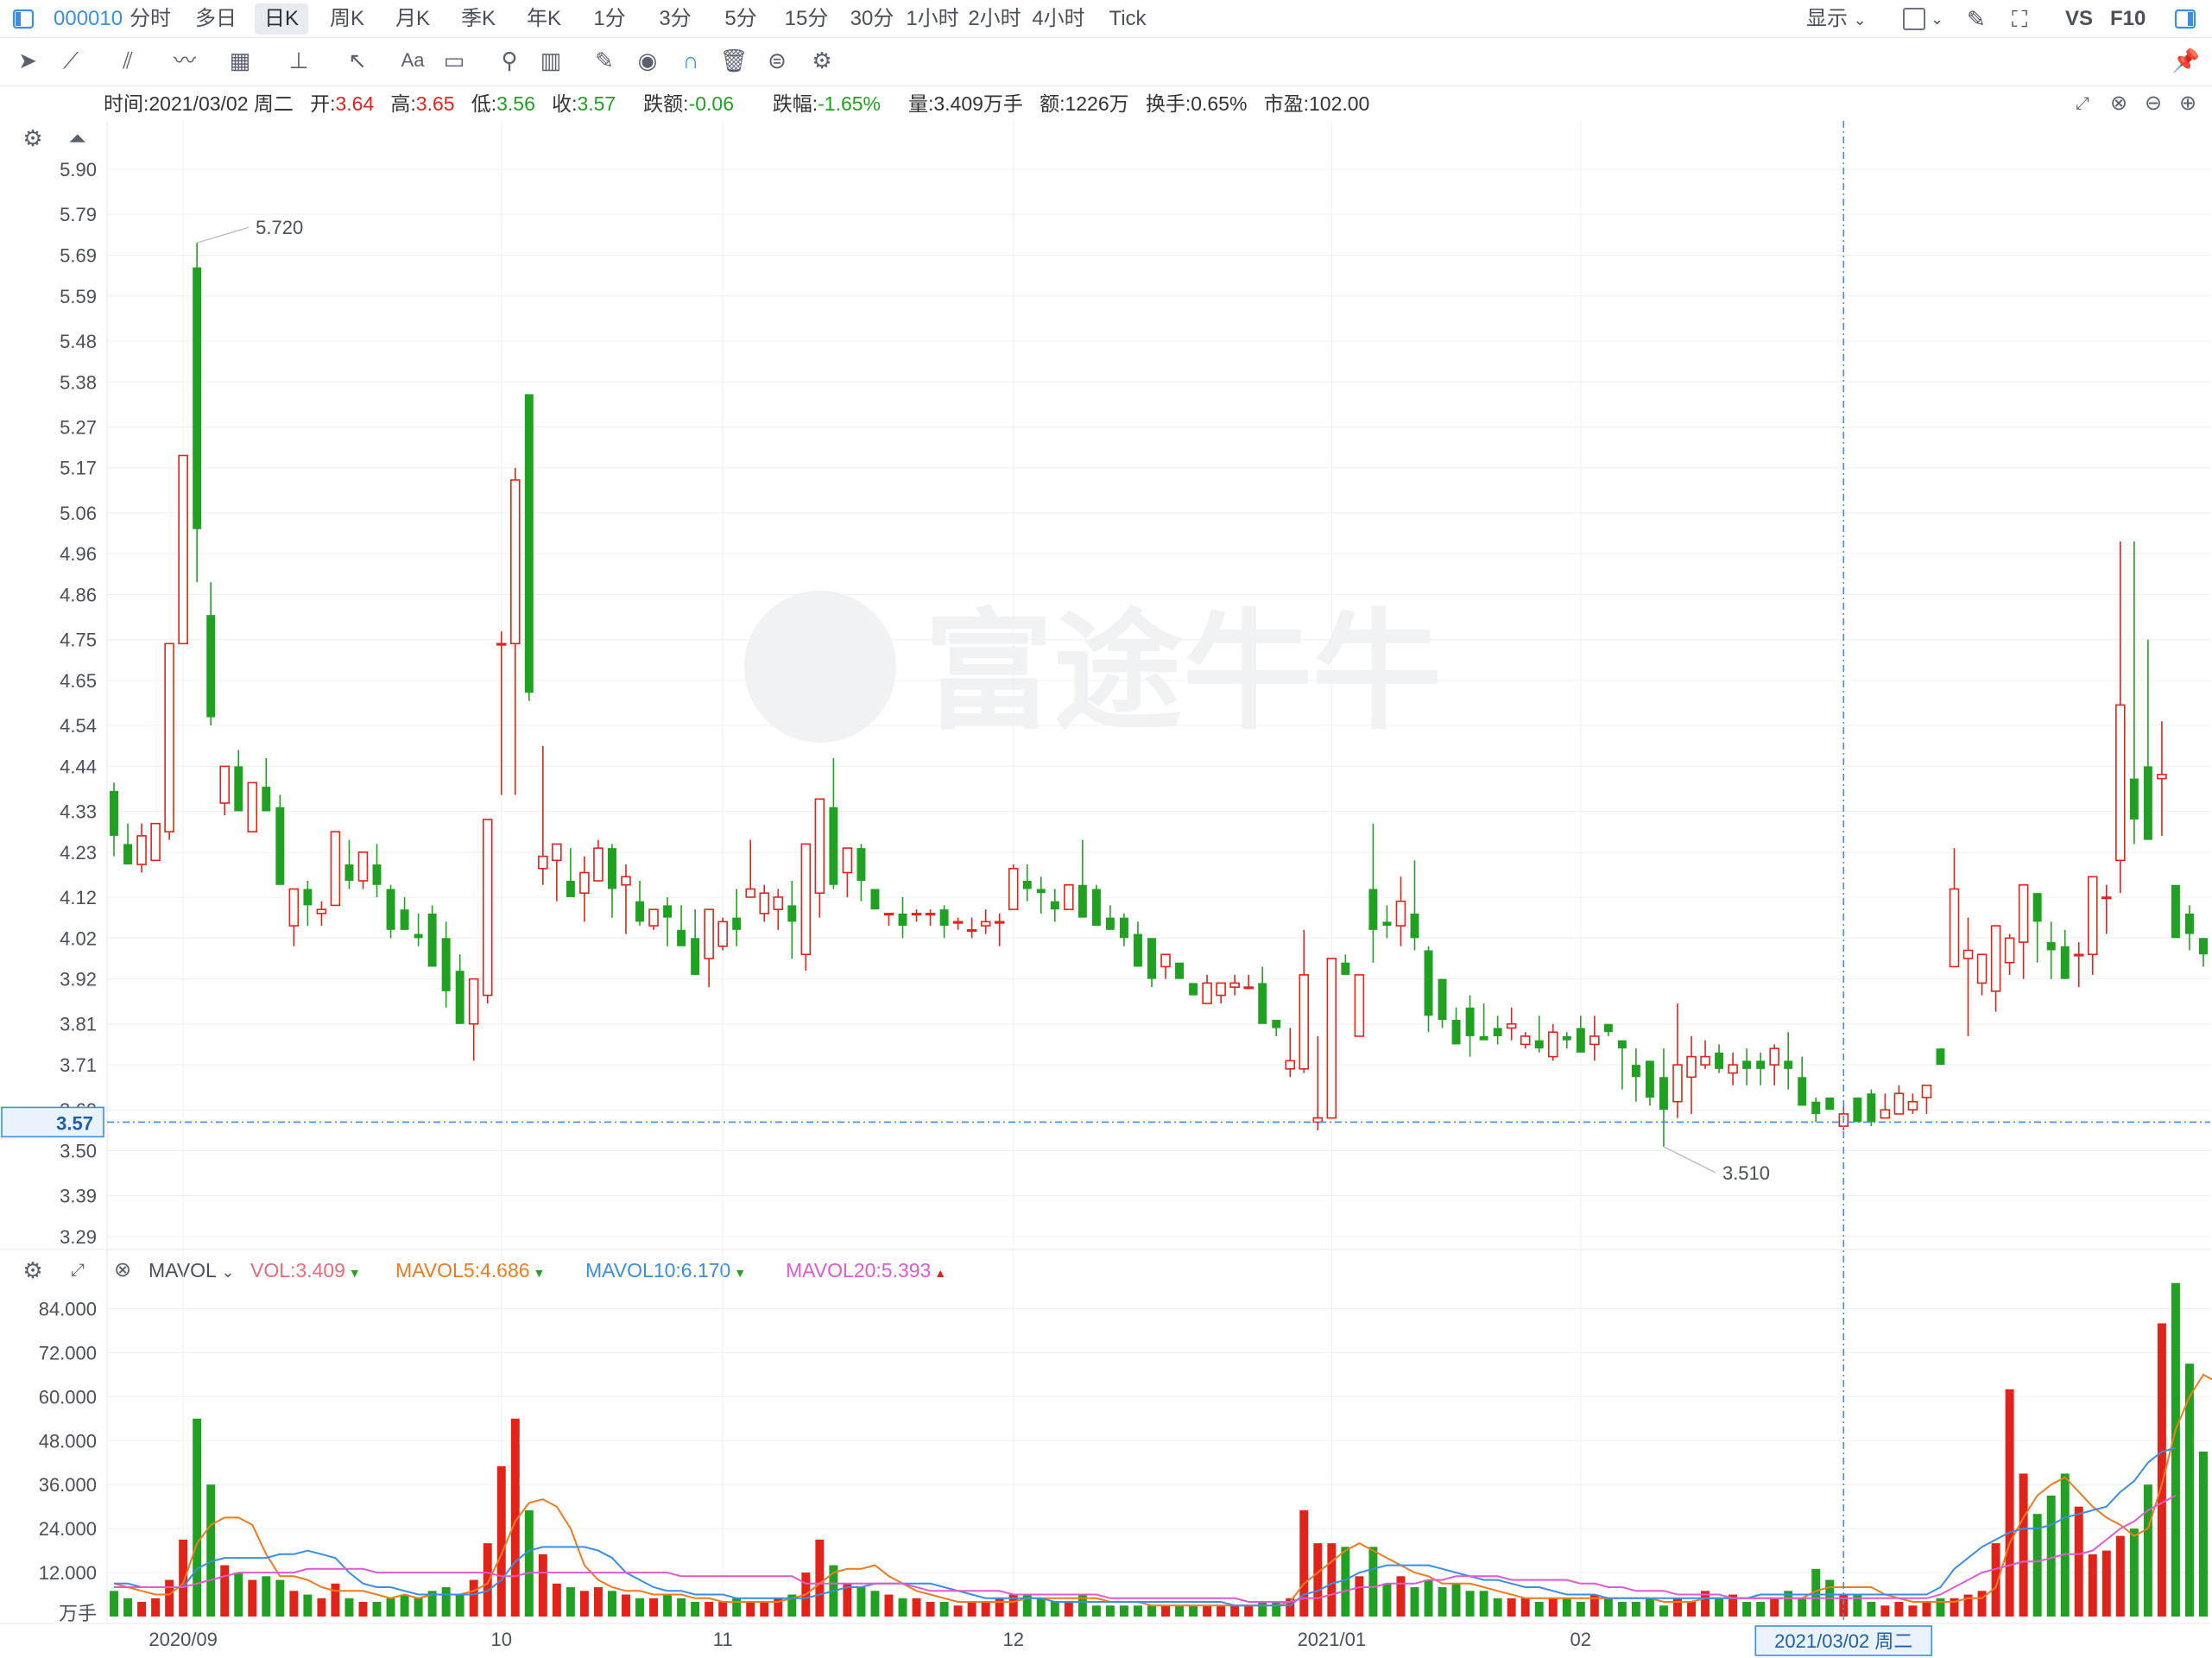 Image resolution: width=2212 pixels, height=1658 pixels. What do you see at coordinates (412, 18) in the screenshot?
I see `tab-4: 月K` at bounding box center [412, 18].